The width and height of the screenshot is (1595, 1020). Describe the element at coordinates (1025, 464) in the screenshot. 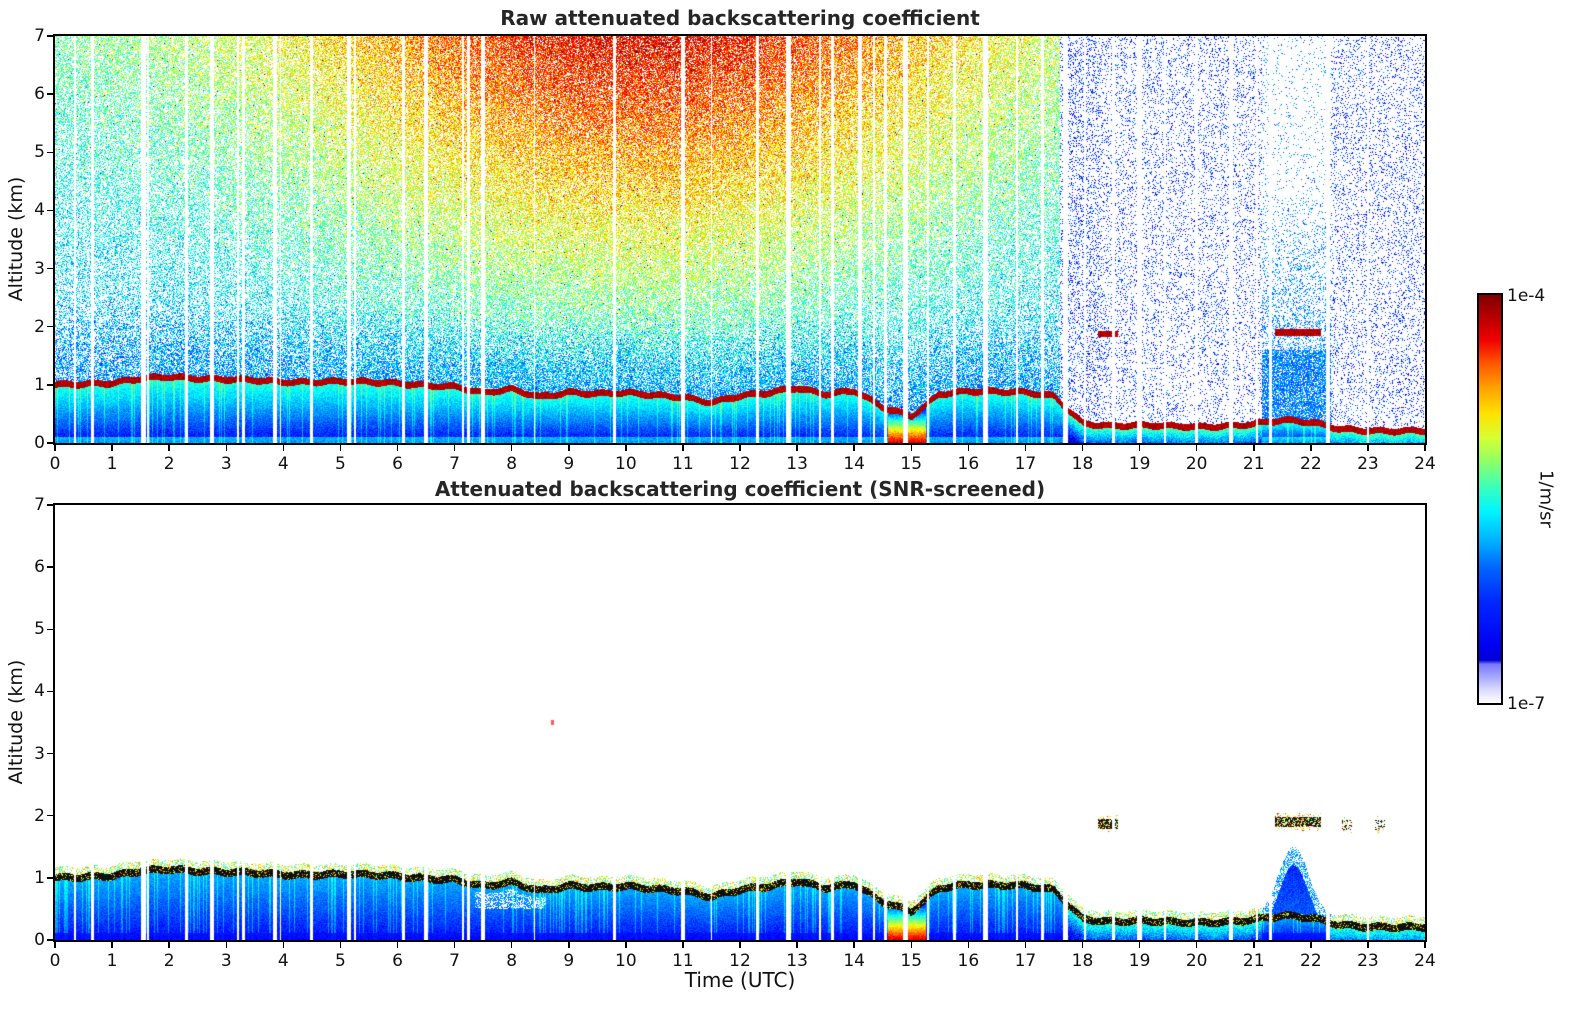

I see `x-tick-label: 17` at that location.